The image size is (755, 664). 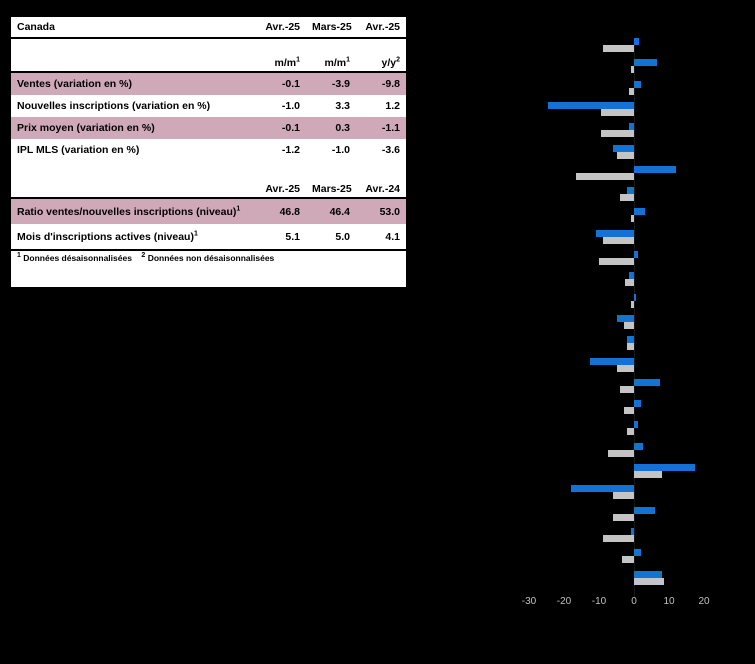 What do you see at coordinates (331, 55) in the screenshot?
I see `col-subheader: m/m1` at bounding box center [331, 55].